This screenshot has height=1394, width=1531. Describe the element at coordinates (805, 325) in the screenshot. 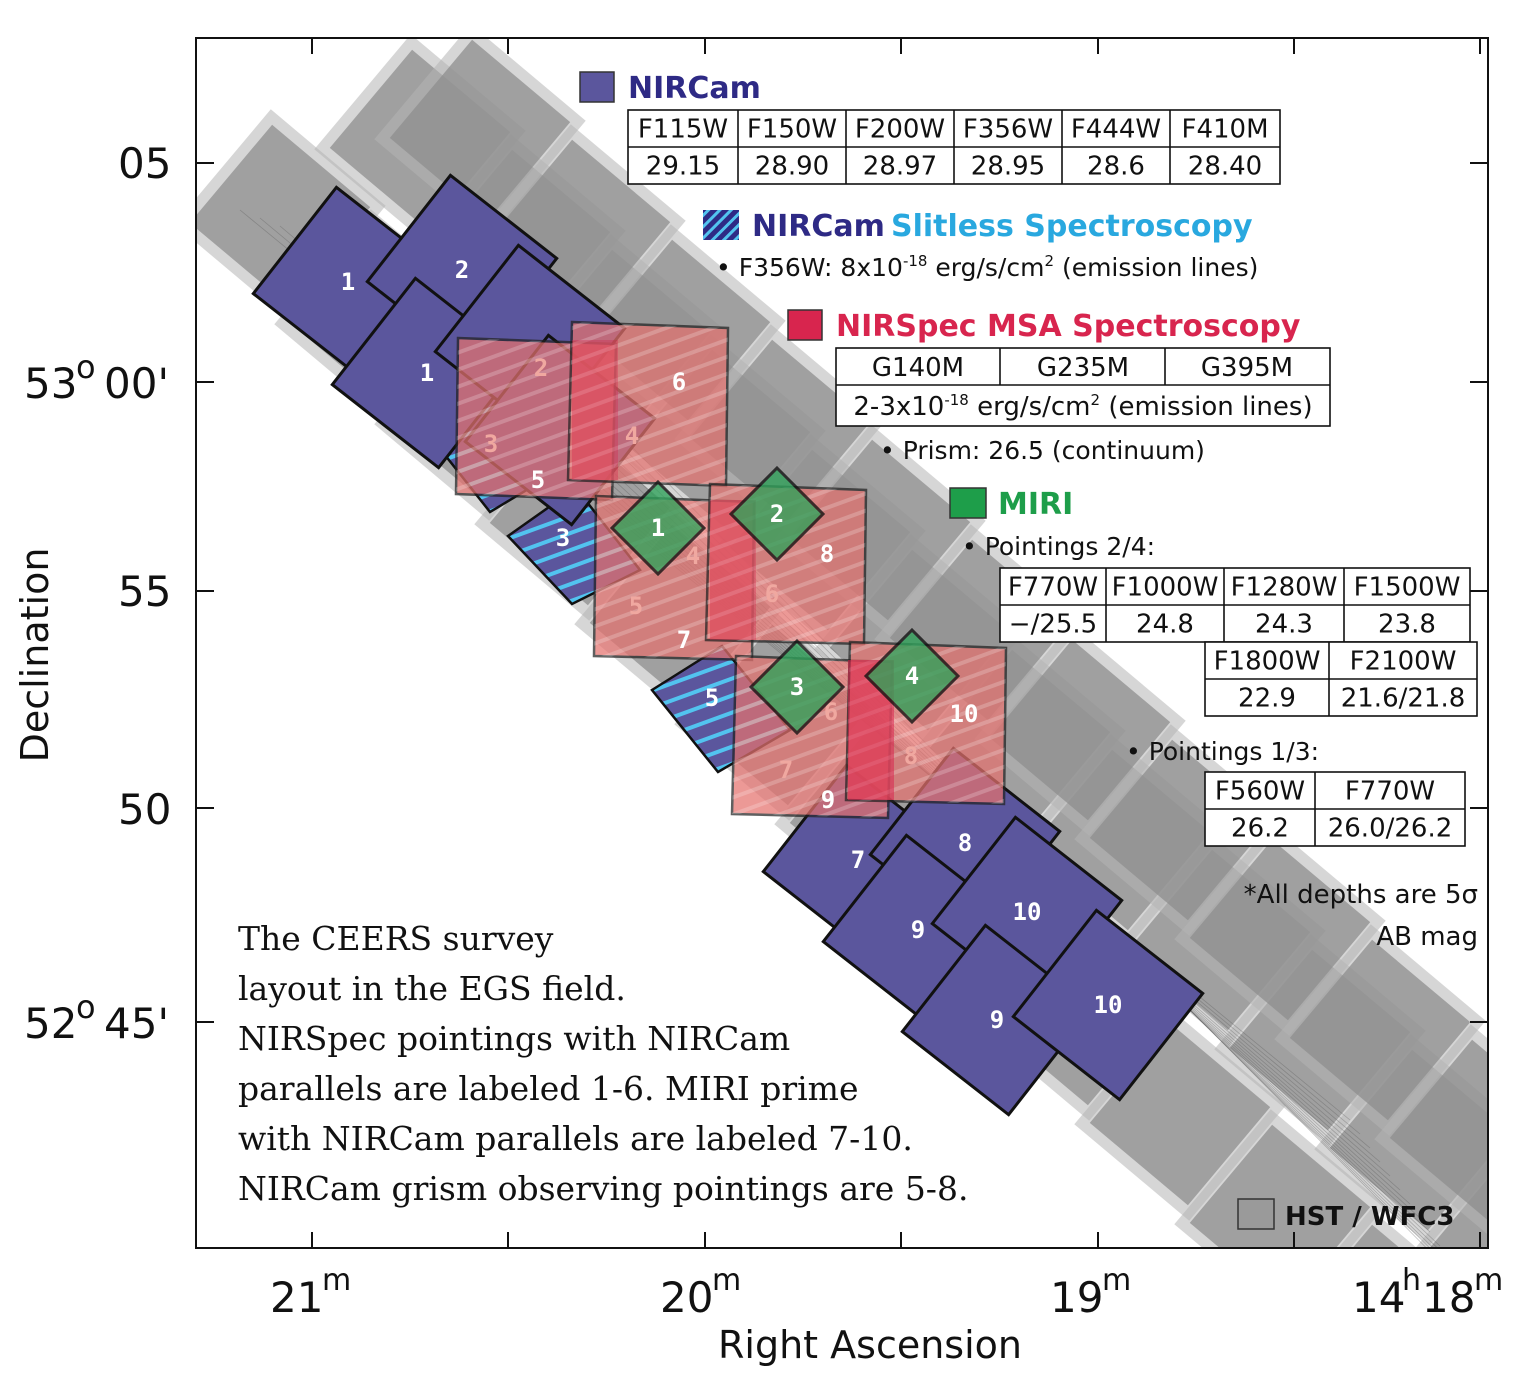

I see `nirspec-swatch` at that location.